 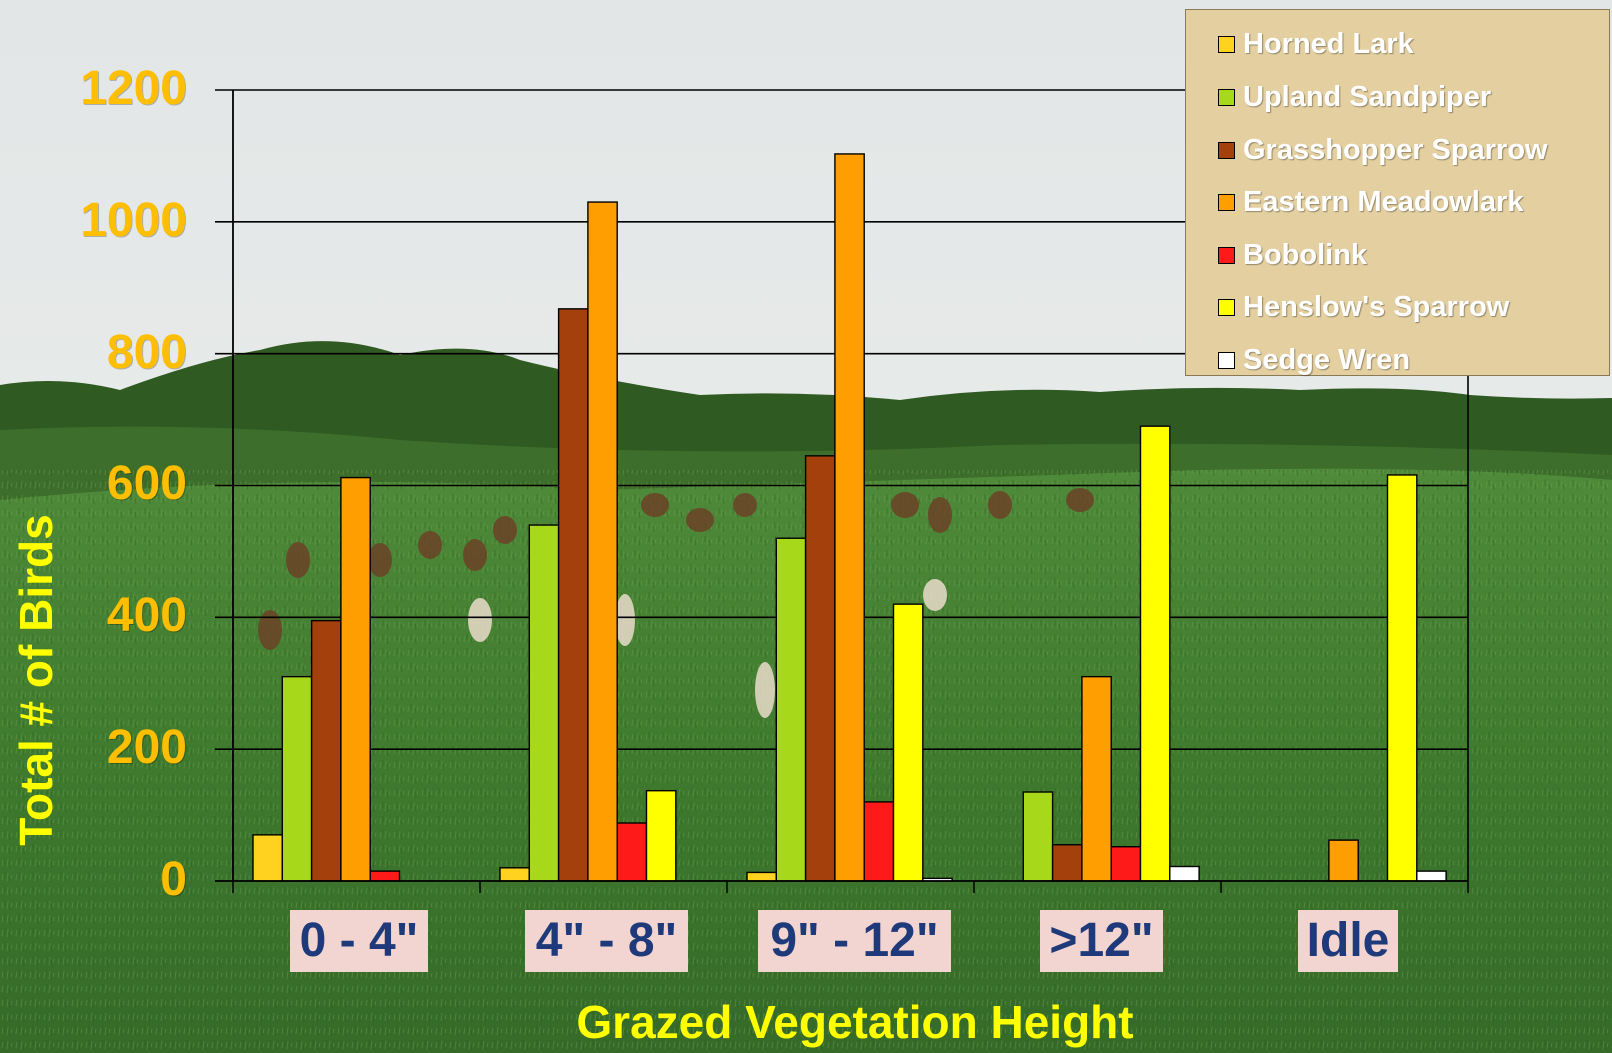 I want to click on y-tick-label: 200, so click(x=146, y=747).